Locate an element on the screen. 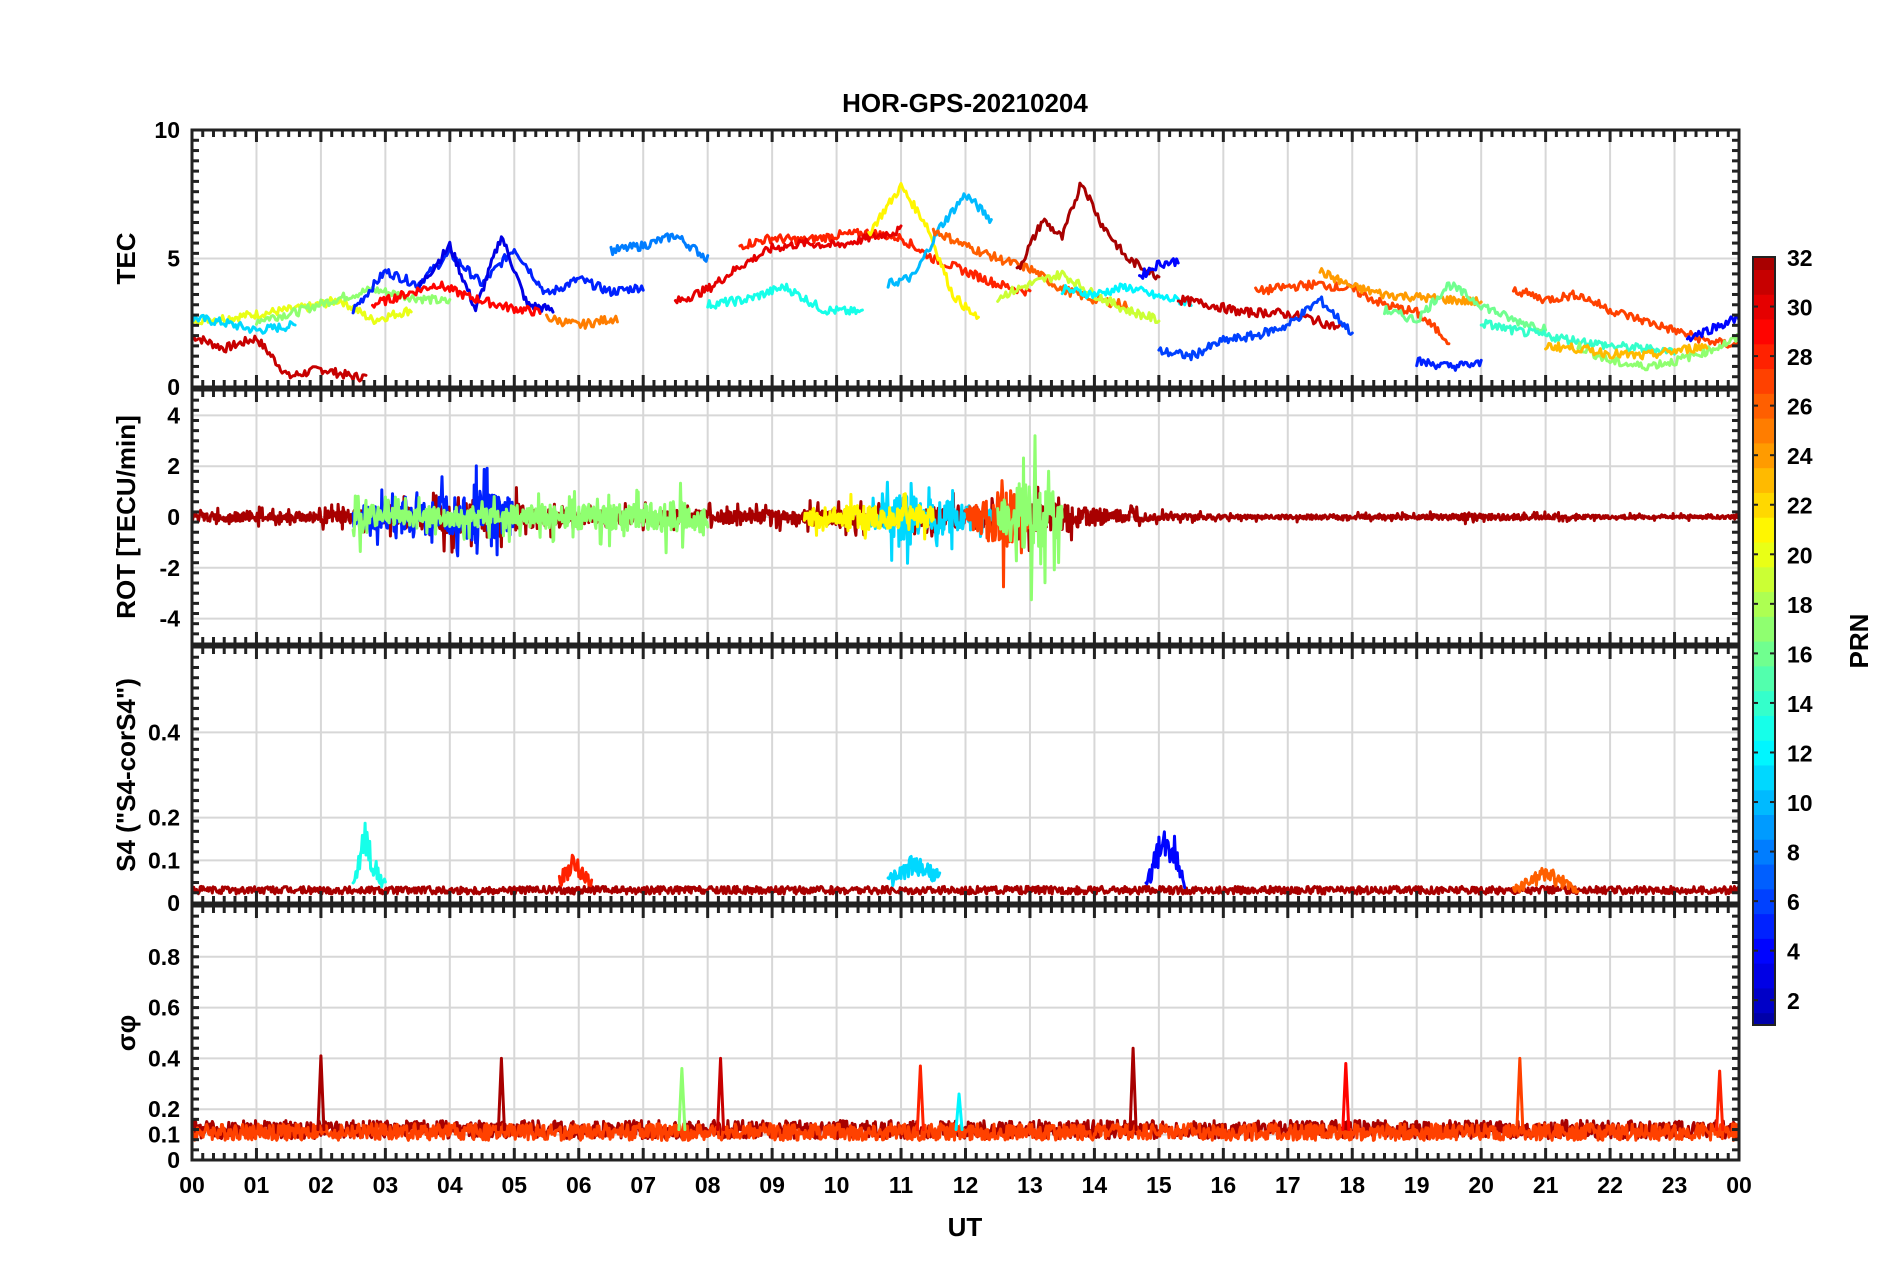 The image size is (1902, 1272). x-tick-label: 06 is located at coordinates (579, 1185).